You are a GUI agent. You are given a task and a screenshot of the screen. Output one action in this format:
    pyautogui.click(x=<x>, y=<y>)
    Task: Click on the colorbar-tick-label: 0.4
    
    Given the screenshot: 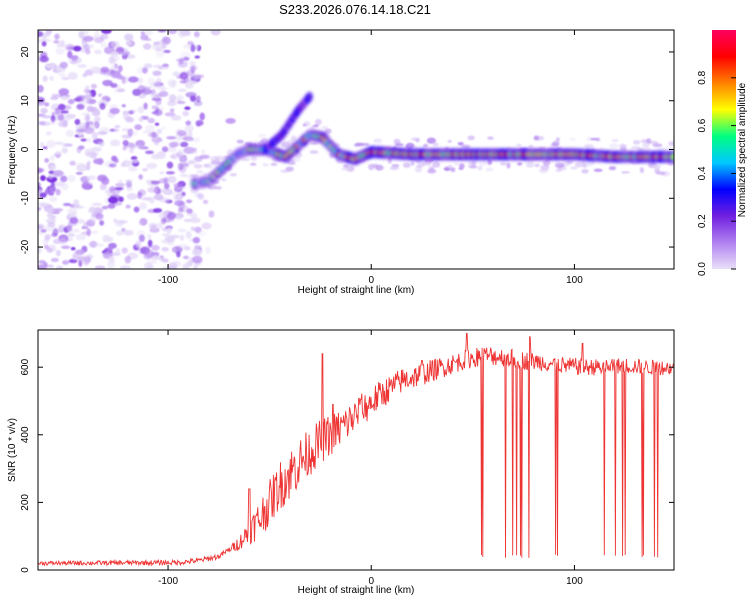 What is the action you would take?
    pyautogui.click(x=702, y=173)
    